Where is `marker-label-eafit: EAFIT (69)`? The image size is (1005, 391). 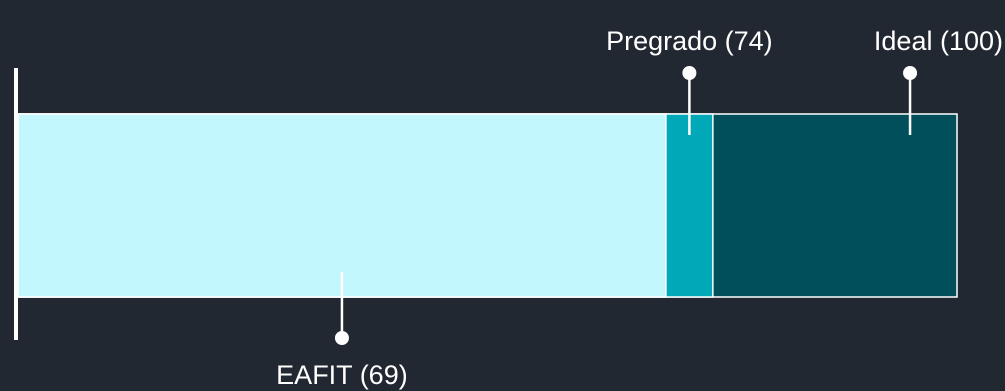
marker-label-eafit: EAFIT (69) is located at coordinates (342, 375).